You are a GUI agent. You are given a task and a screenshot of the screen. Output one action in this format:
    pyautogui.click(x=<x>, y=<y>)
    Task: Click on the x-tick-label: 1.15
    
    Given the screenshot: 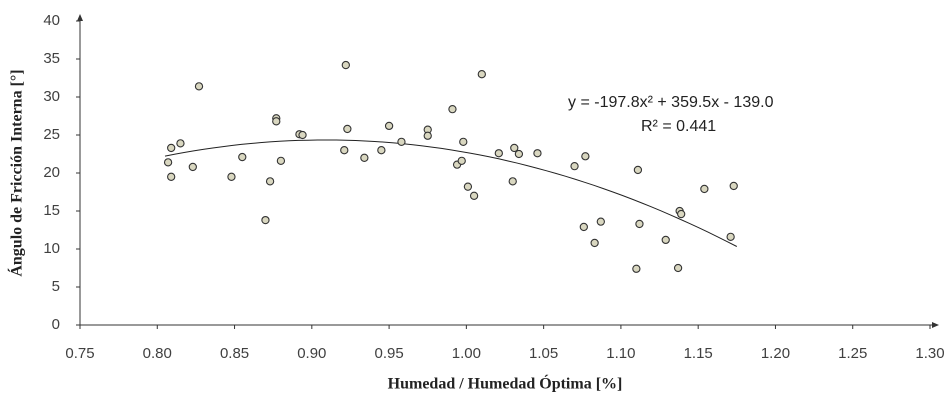 What is the action you would take?
    pyautogui.click(x=698, y=353)
    